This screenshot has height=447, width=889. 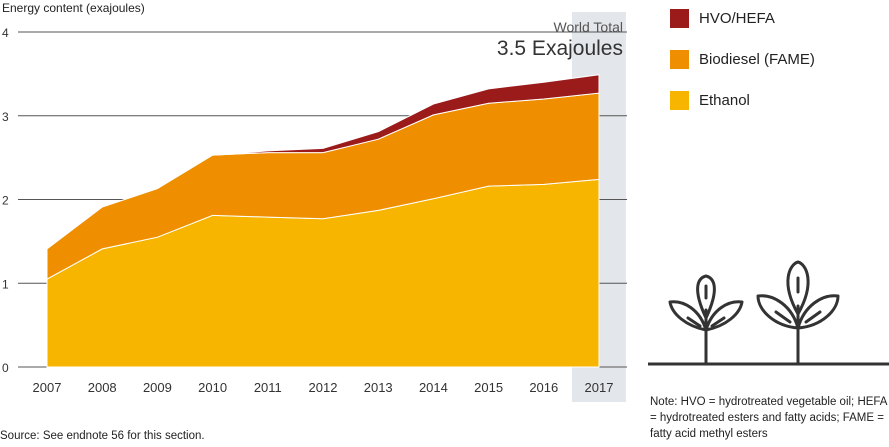 What do you see at coordinates (757, 59) in the screenshot?
I see `legend-label: Biodiesel (FAME)` at bounding box center [757, 59].